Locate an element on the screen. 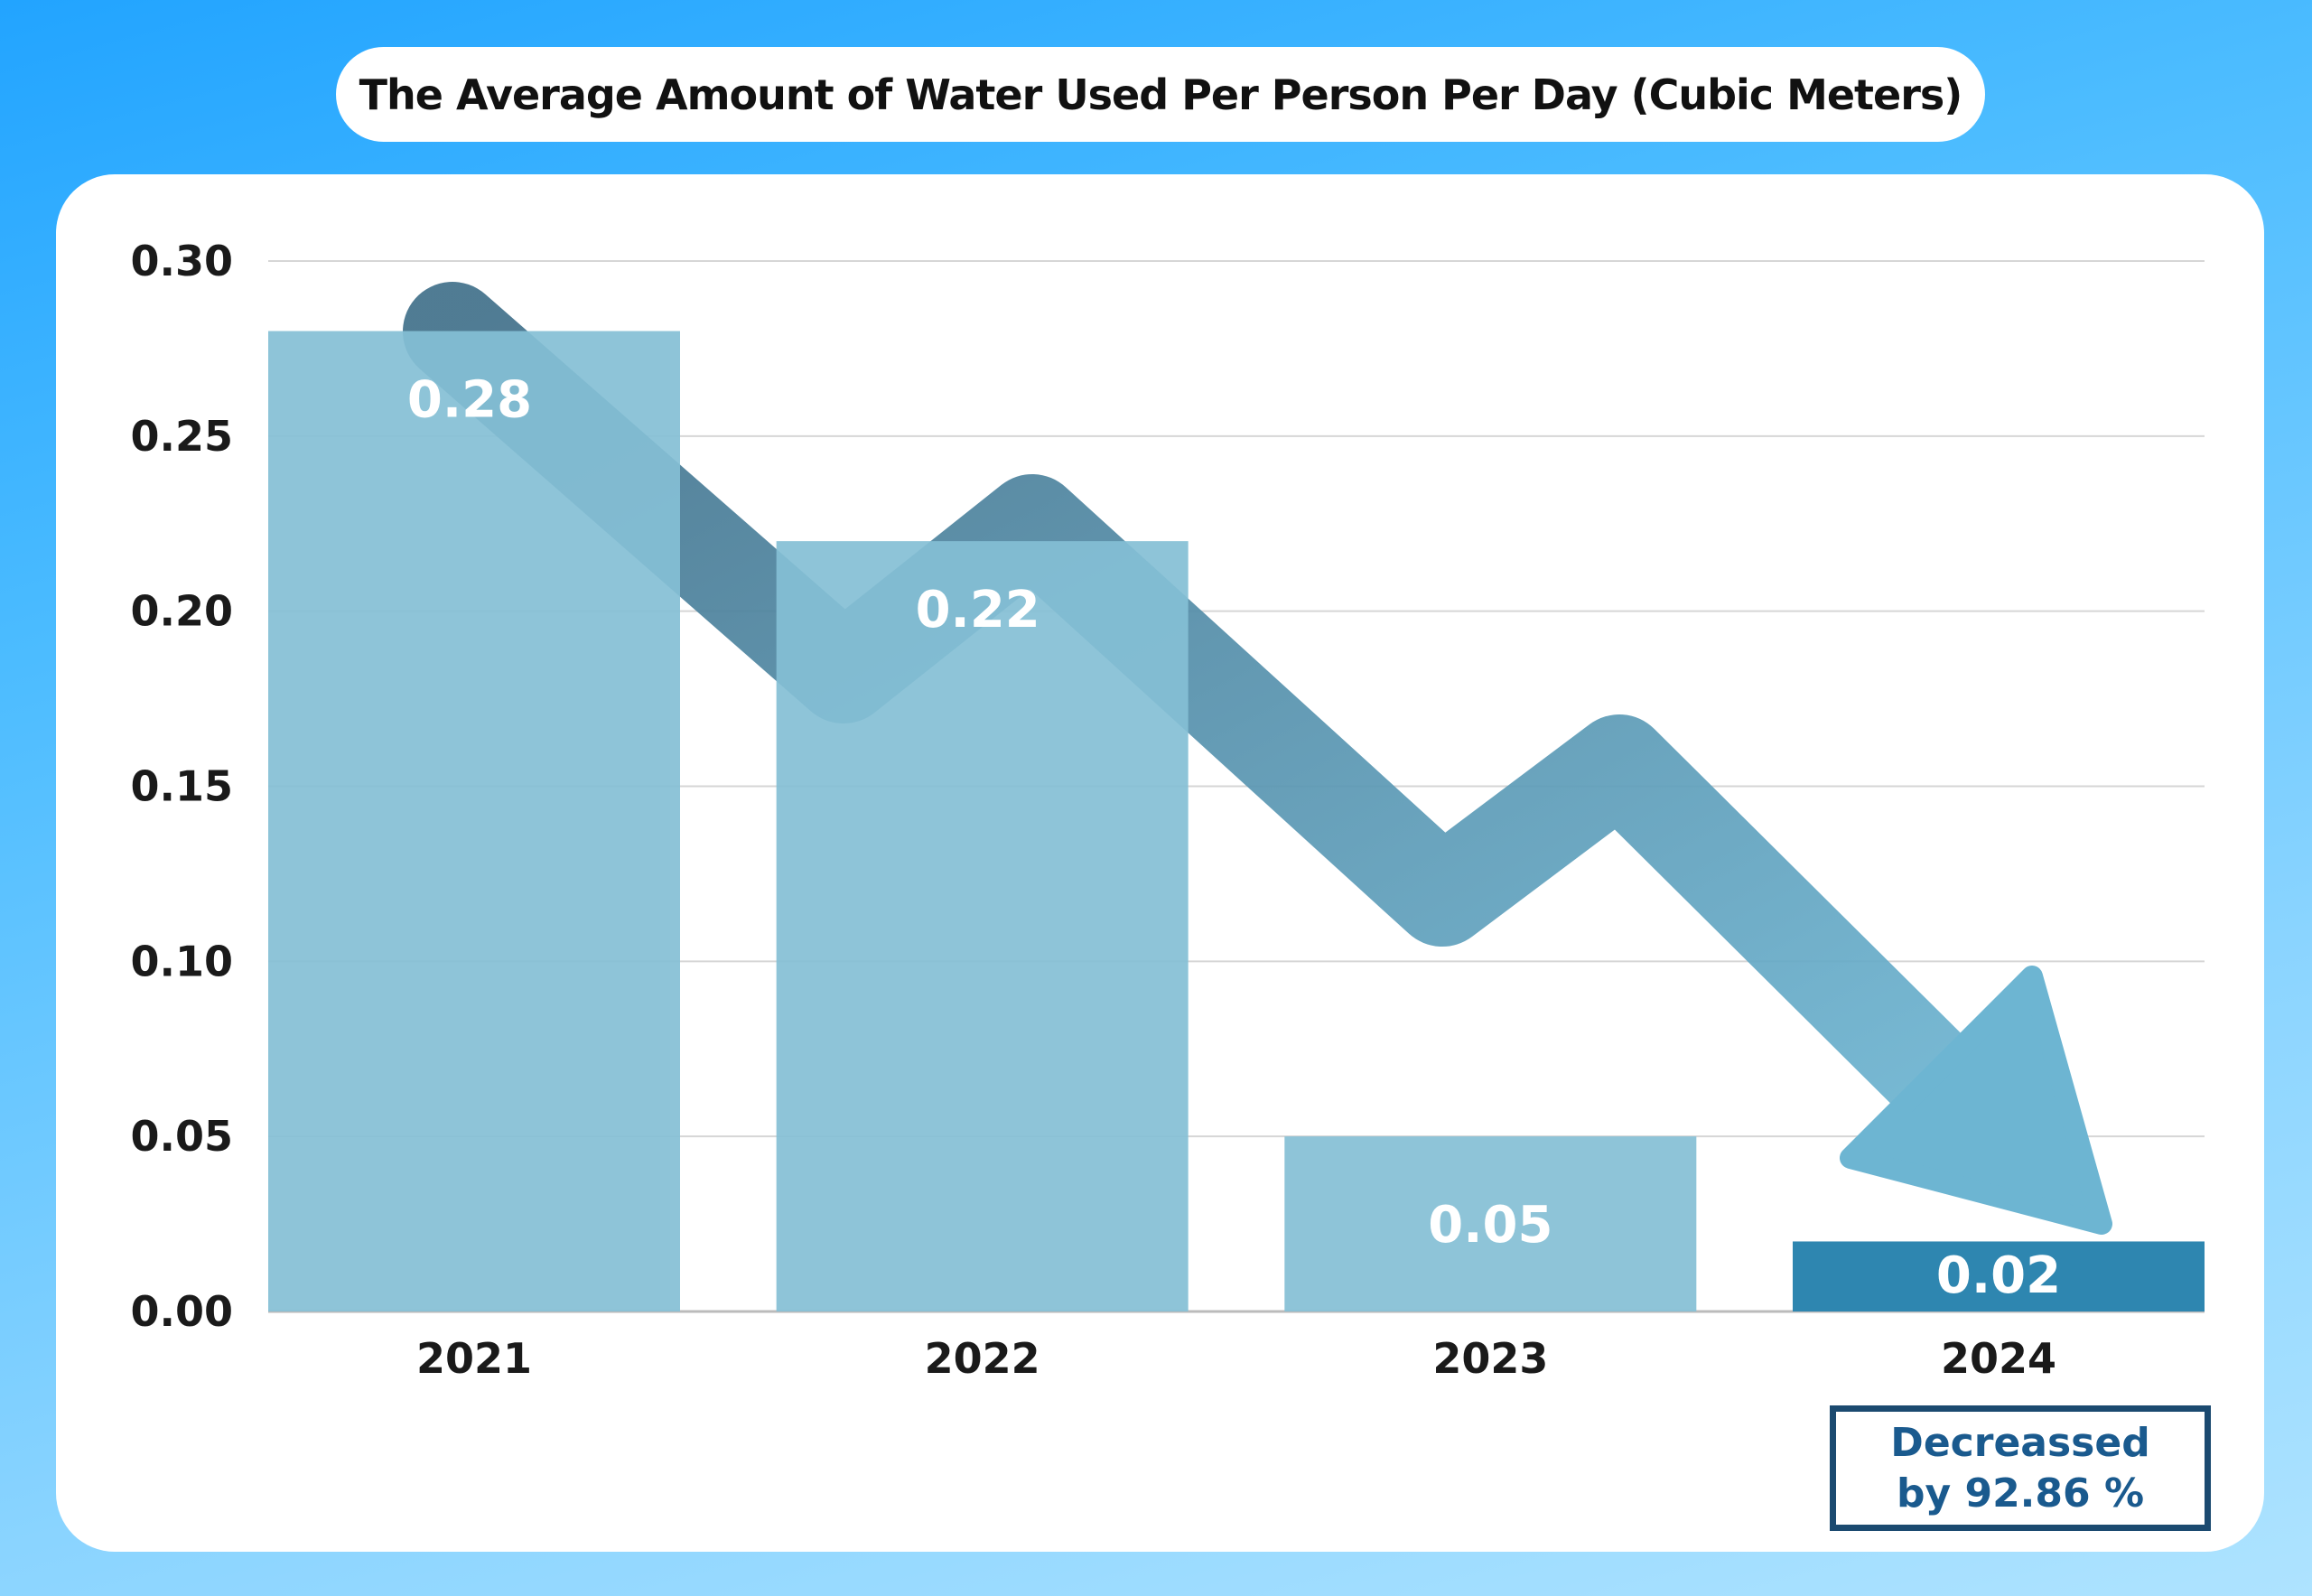  data-label: 0.05 is located at coordinates (1490, 1225).